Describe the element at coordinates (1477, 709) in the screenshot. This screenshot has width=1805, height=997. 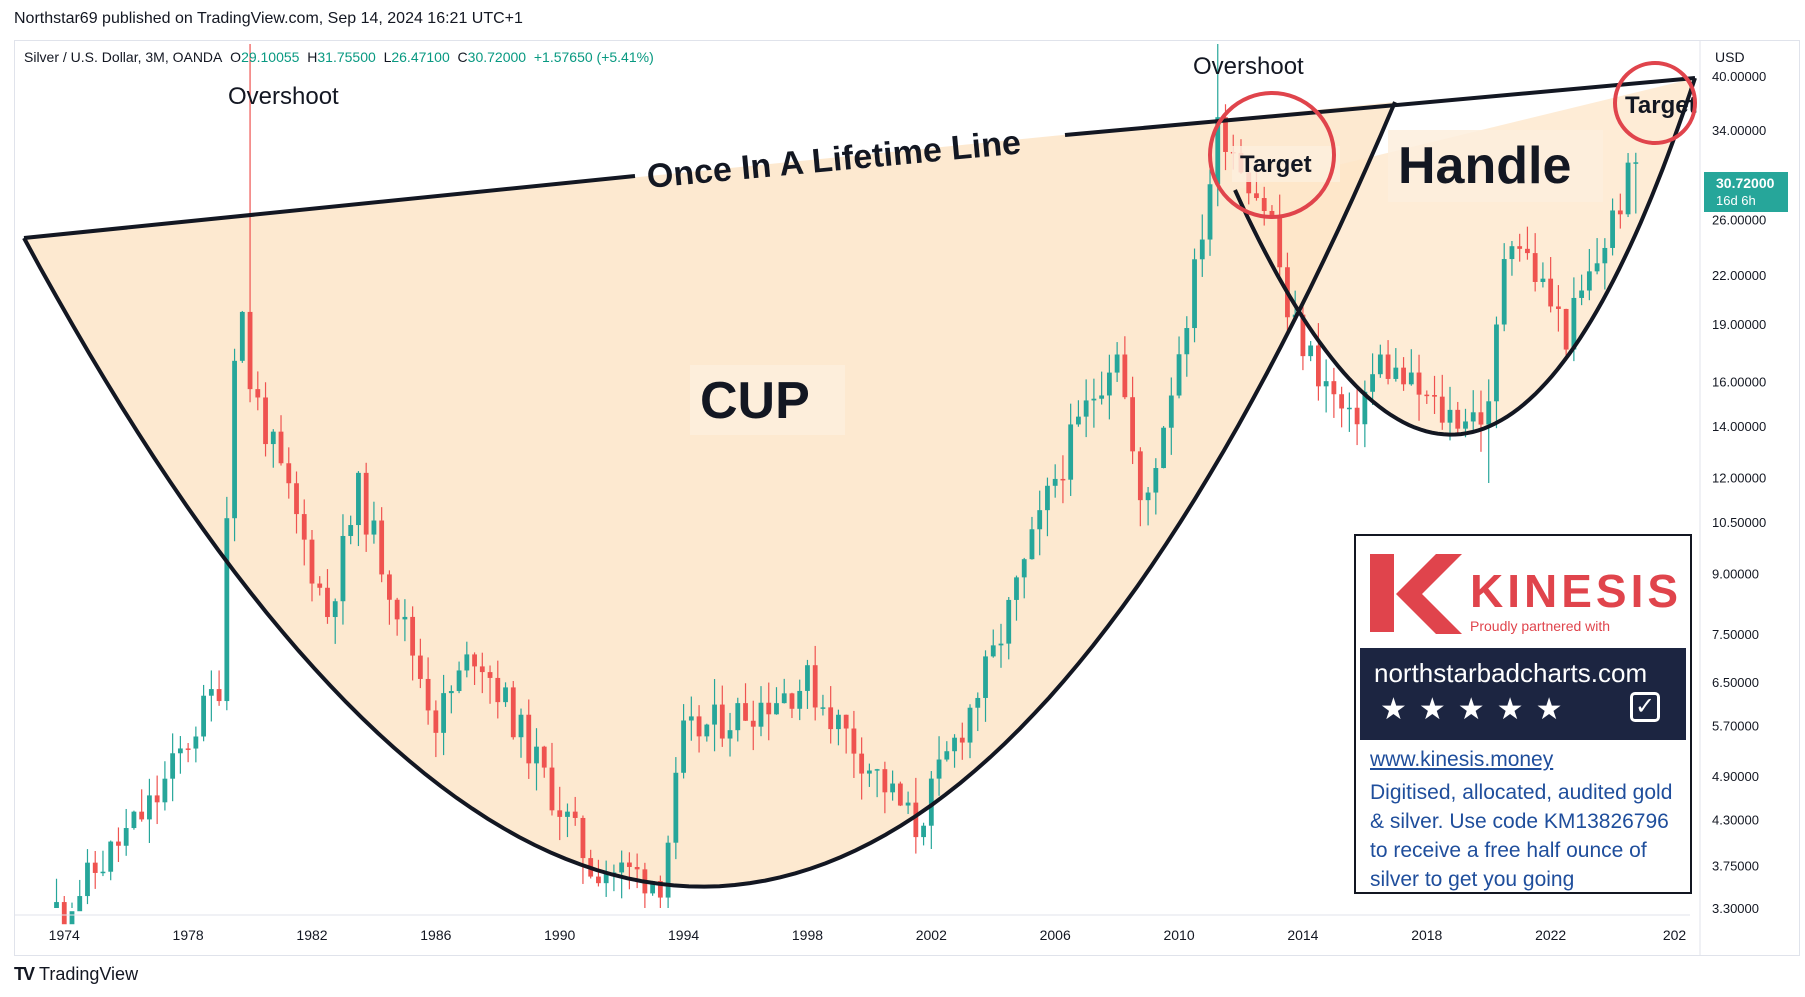
I see `rating-stars-icon: ★★★★★` at that location.